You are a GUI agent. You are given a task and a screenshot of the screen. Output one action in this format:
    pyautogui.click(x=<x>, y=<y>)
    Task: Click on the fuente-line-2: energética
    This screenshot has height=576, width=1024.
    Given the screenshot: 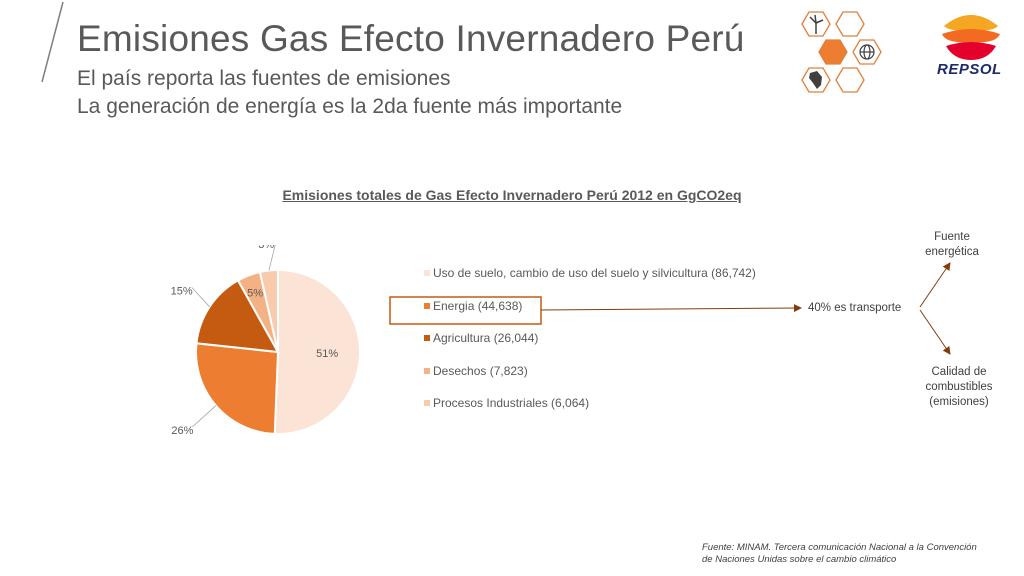 What is the action you would take?
    pyautogui.click(x=952, y=252)
    